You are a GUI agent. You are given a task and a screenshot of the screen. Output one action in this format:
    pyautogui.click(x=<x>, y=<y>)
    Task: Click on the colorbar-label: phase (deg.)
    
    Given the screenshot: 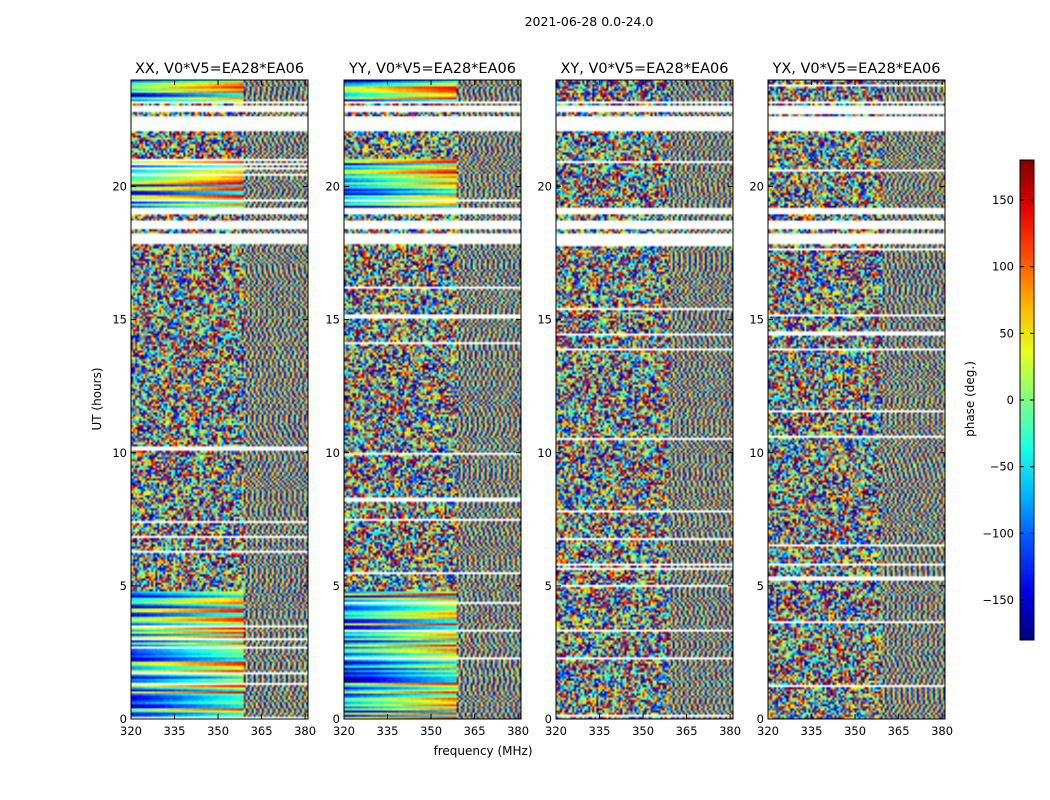 What is the action you would take?
    pyautogui.click(x=970, y=399)
    